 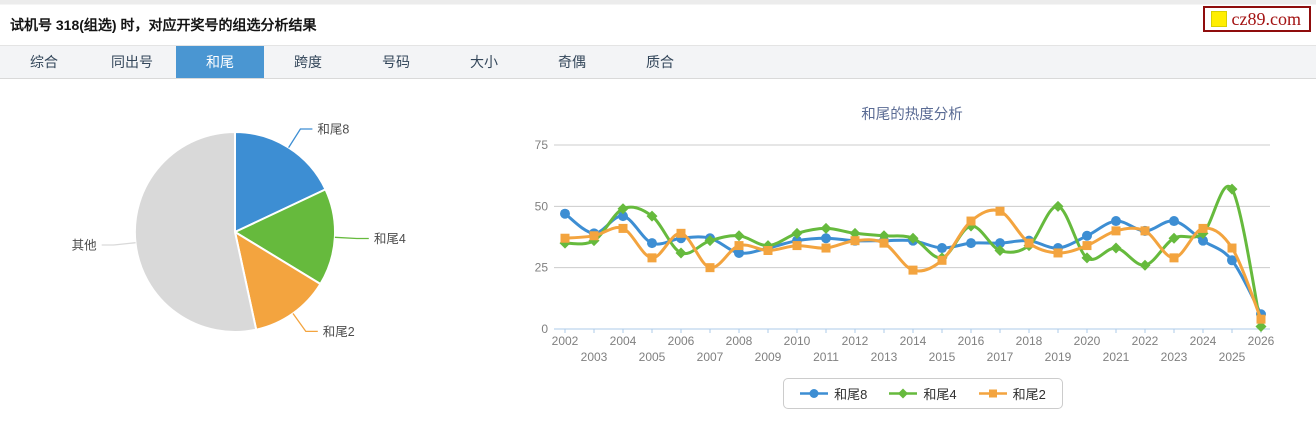 What do you see at coordinates (1058, 357) in the screenshot?
I see `x-axis-label: 2019` at bounding box center [1058, 357].